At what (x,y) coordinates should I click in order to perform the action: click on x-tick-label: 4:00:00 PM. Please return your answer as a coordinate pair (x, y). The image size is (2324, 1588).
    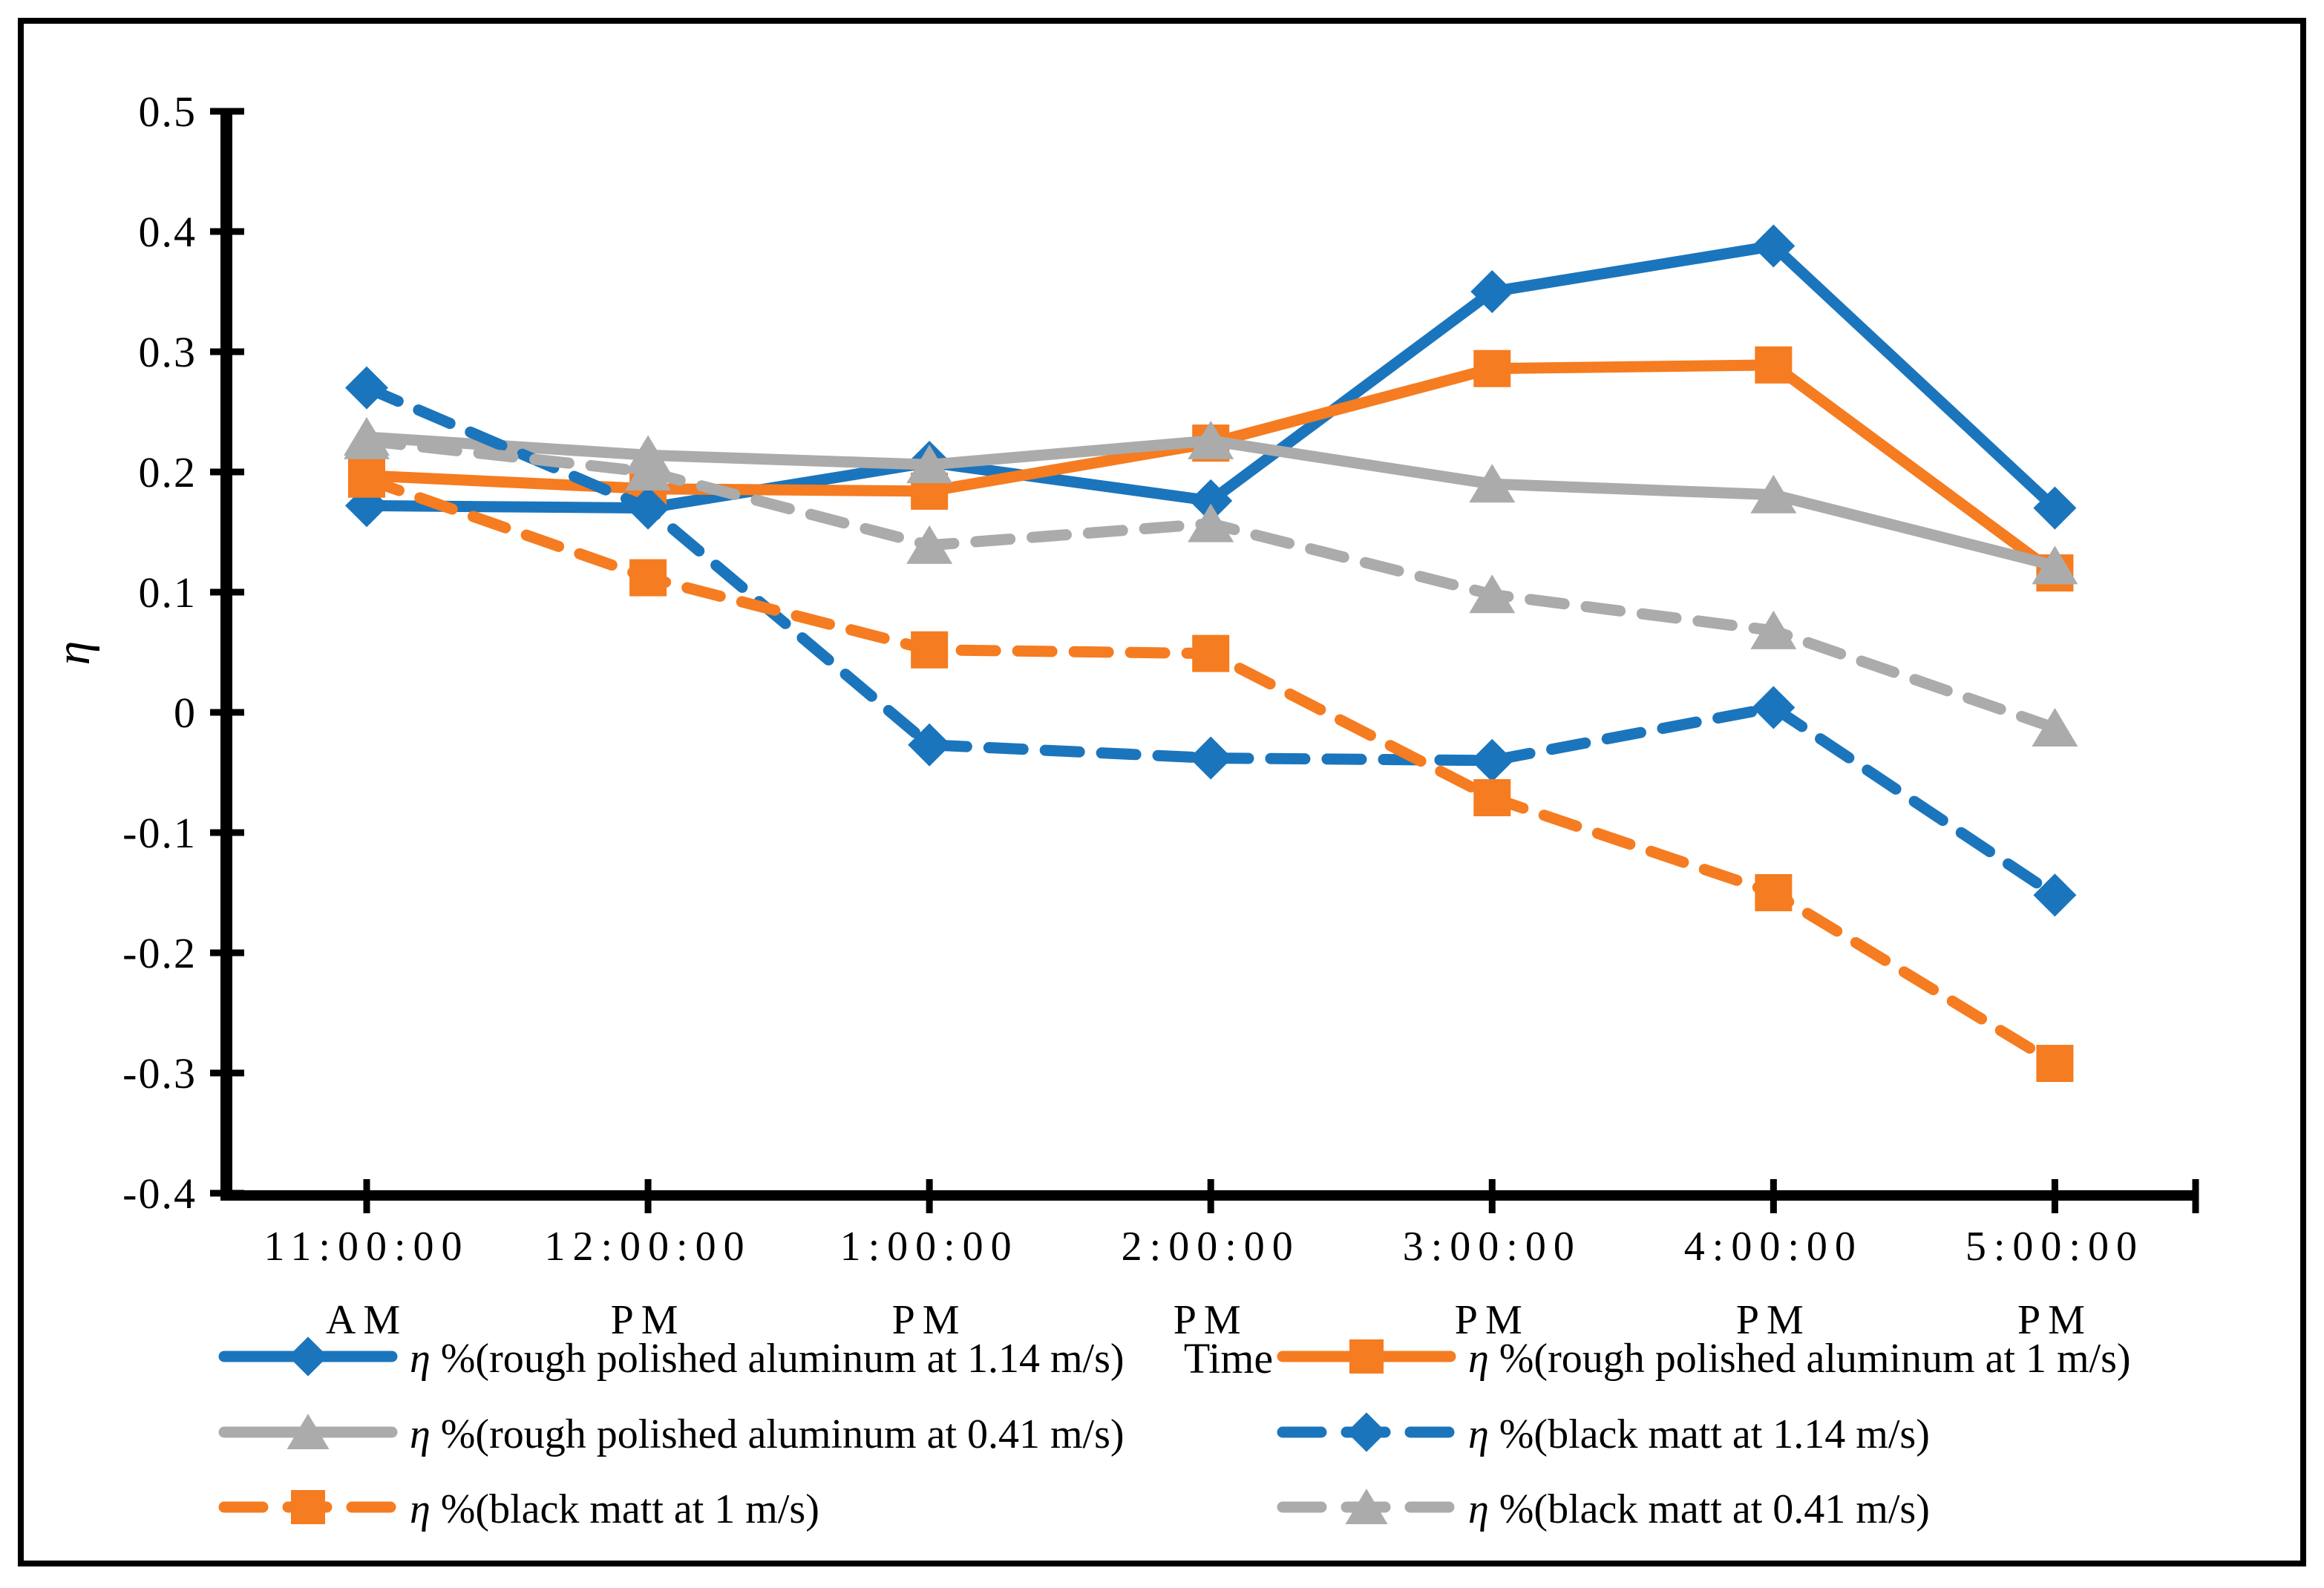
    Looking at the image, I should click on (1773, 1283).